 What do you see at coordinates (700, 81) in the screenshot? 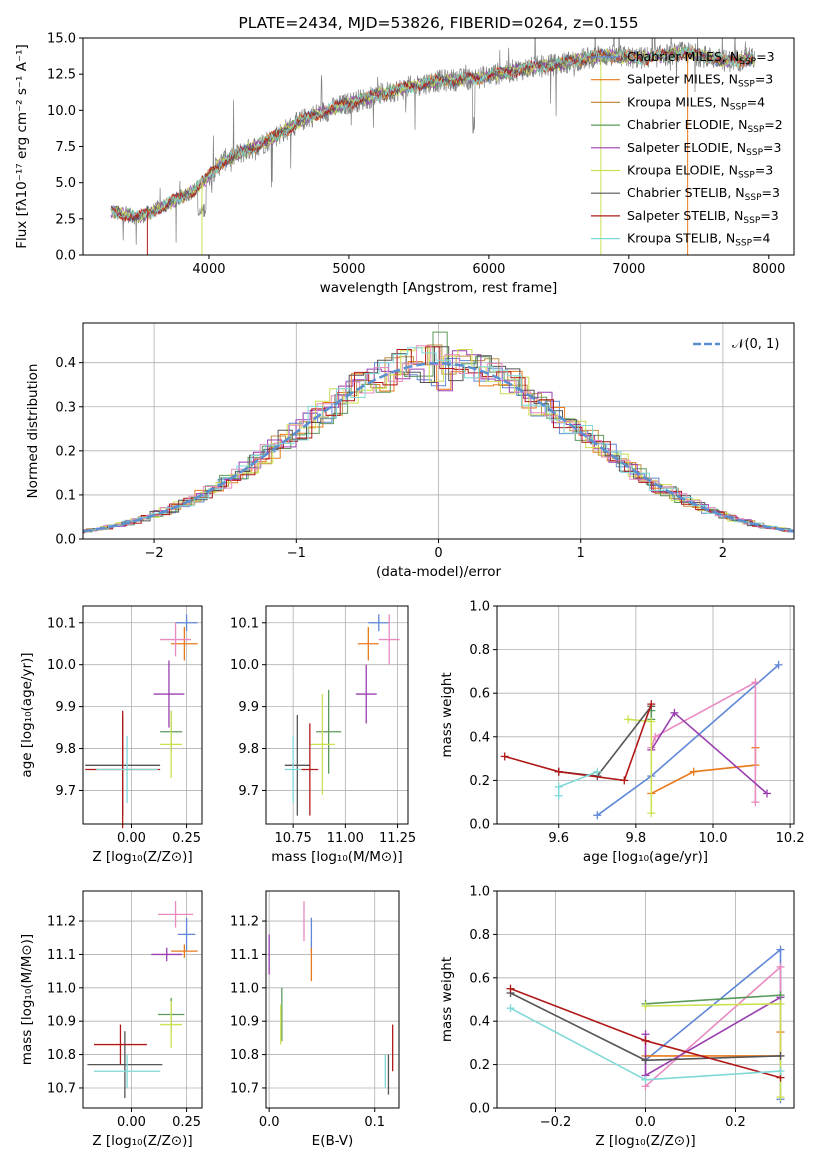
I see `legend-entry: Salpeter MILES, NSSP=3` at bounding box center [700, 81].